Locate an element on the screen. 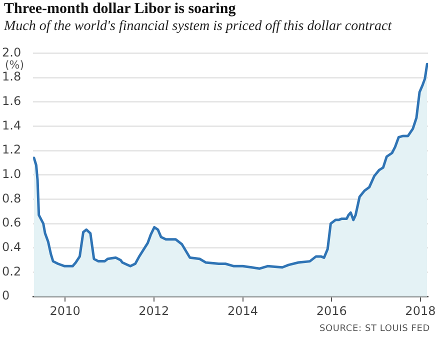  x-tick-label: 2012 is located at coordinates (154, 311).